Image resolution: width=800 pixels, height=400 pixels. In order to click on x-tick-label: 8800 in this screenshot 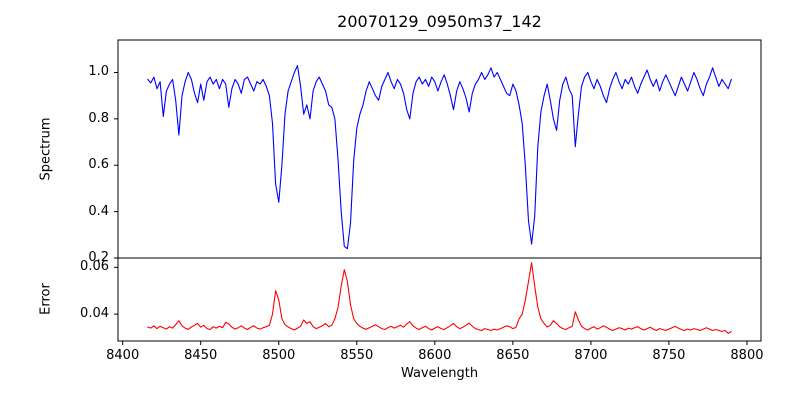, I will do `click(747, 355)`.